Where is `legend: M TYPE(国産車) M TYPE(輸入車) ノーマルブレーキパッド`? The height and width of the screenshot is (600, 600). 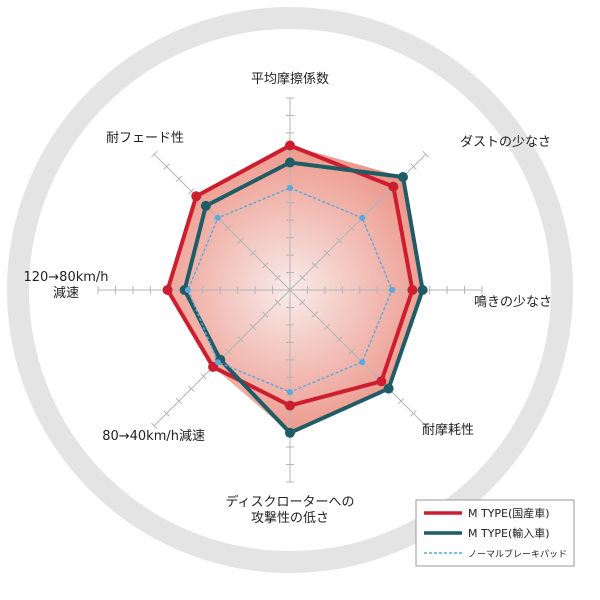 legend: M TYPE(国産車) M TYPE(輸入車) ノーマルブレーキパッド is located at coordinates (495, 533).